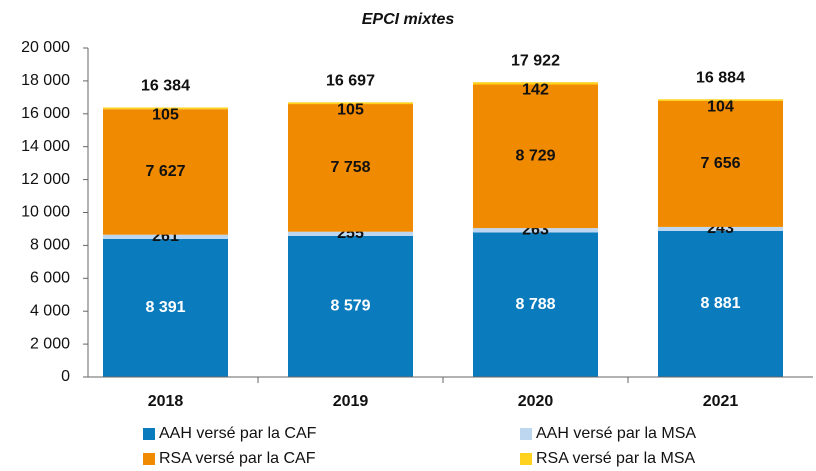 This screenshot has height=471, width=816. I want to click on legend-label: AAH versé par la MSA, so click(616, 433).